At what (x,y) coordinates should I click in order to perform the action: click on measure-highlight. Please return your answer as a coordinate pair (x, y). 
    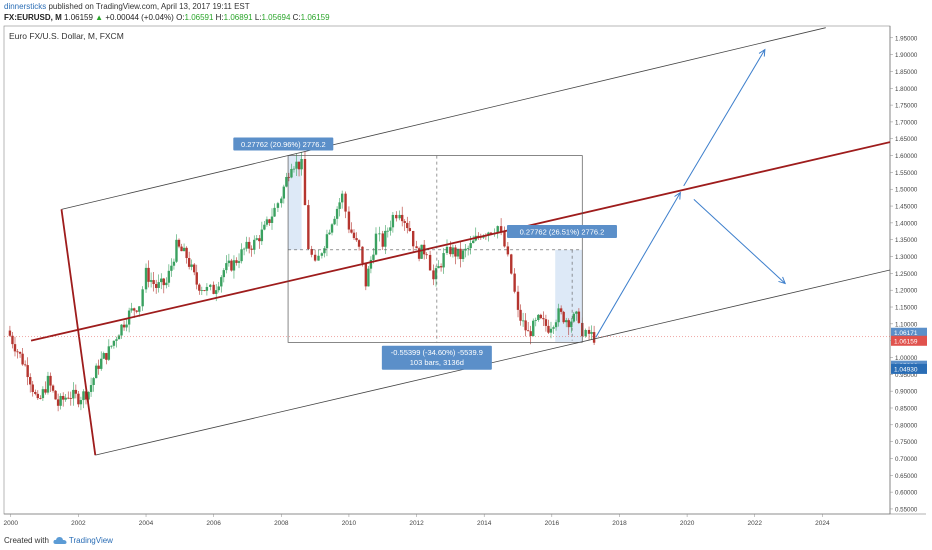
    Looking at the image, I should click on (295, 202).